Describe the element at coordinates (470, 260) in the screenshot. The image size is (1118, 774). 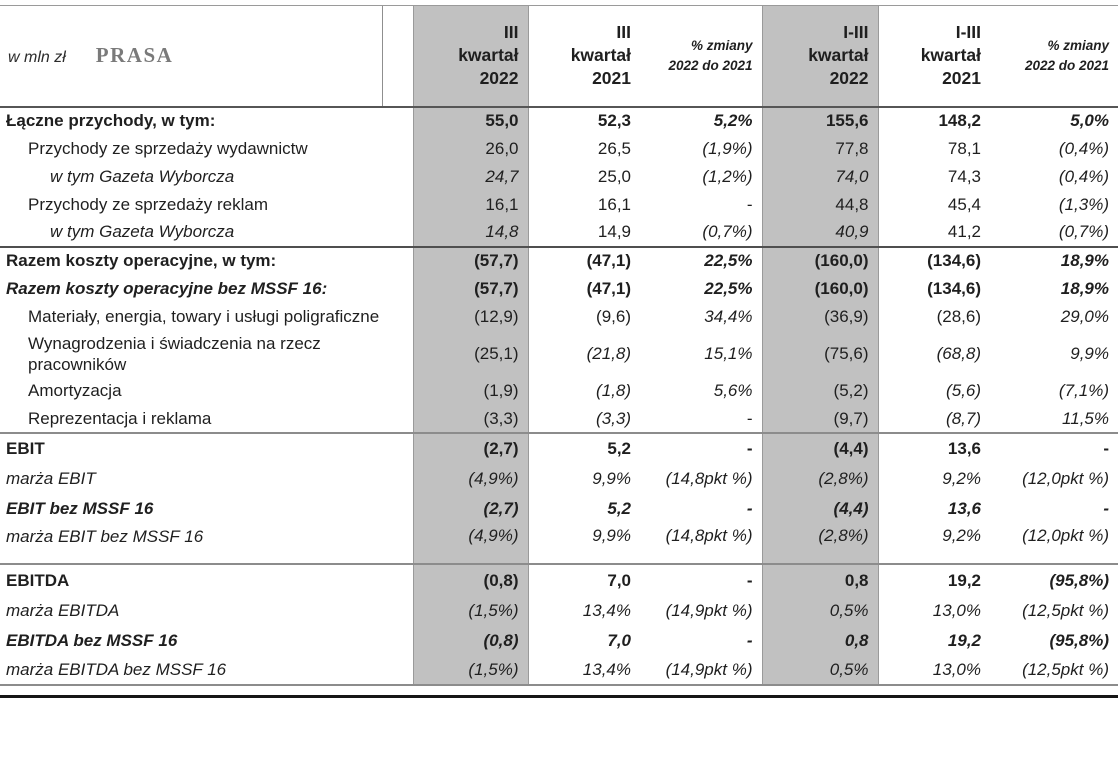
I see `value-cell: (57,7)` at that location.